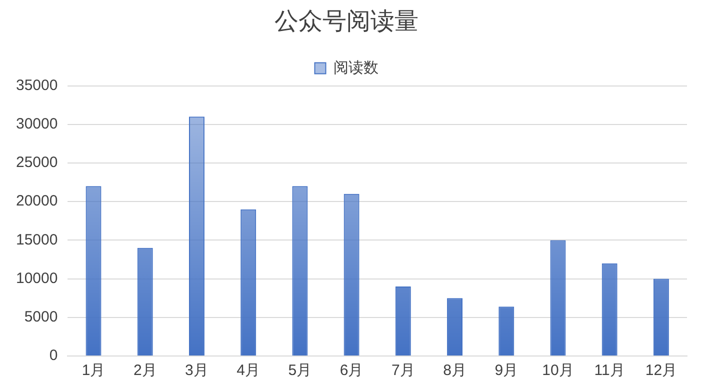  Describe the element at coordinates (94, 371) in the screenshot. I see `x-tick-label: 1月` at that location.